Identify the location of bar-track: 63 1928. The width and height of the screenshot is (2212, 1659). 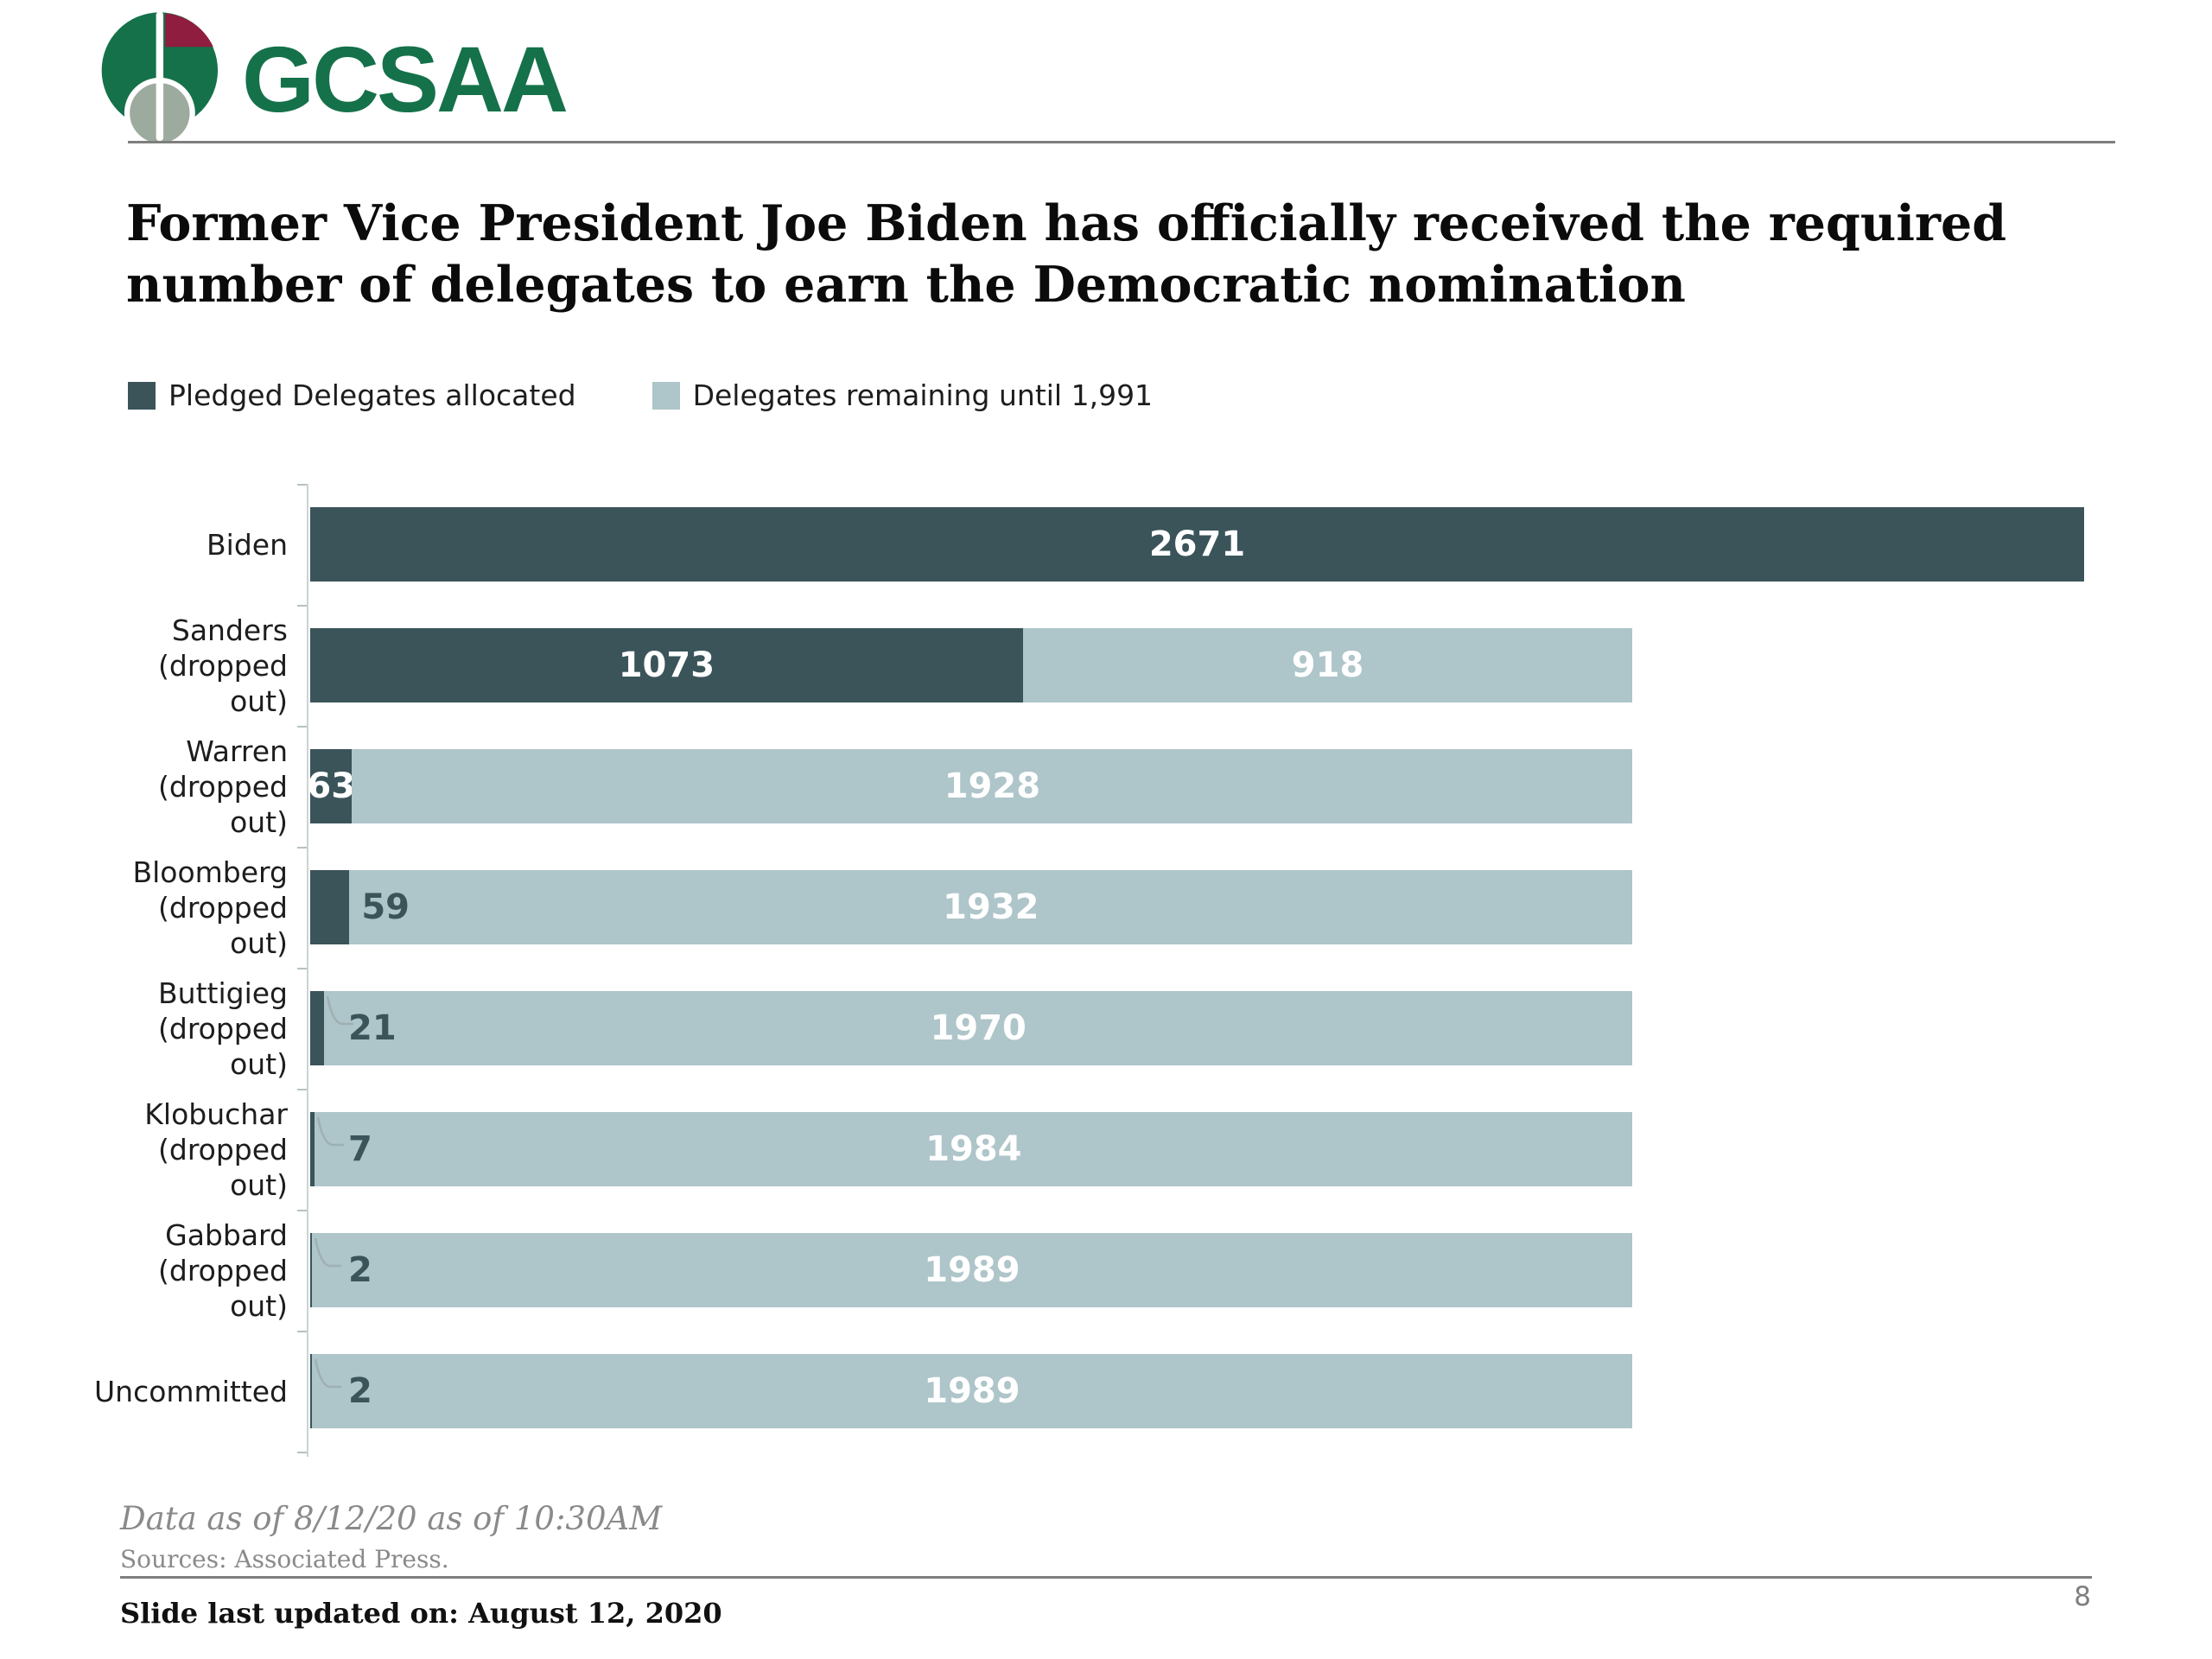
(1195, 786).